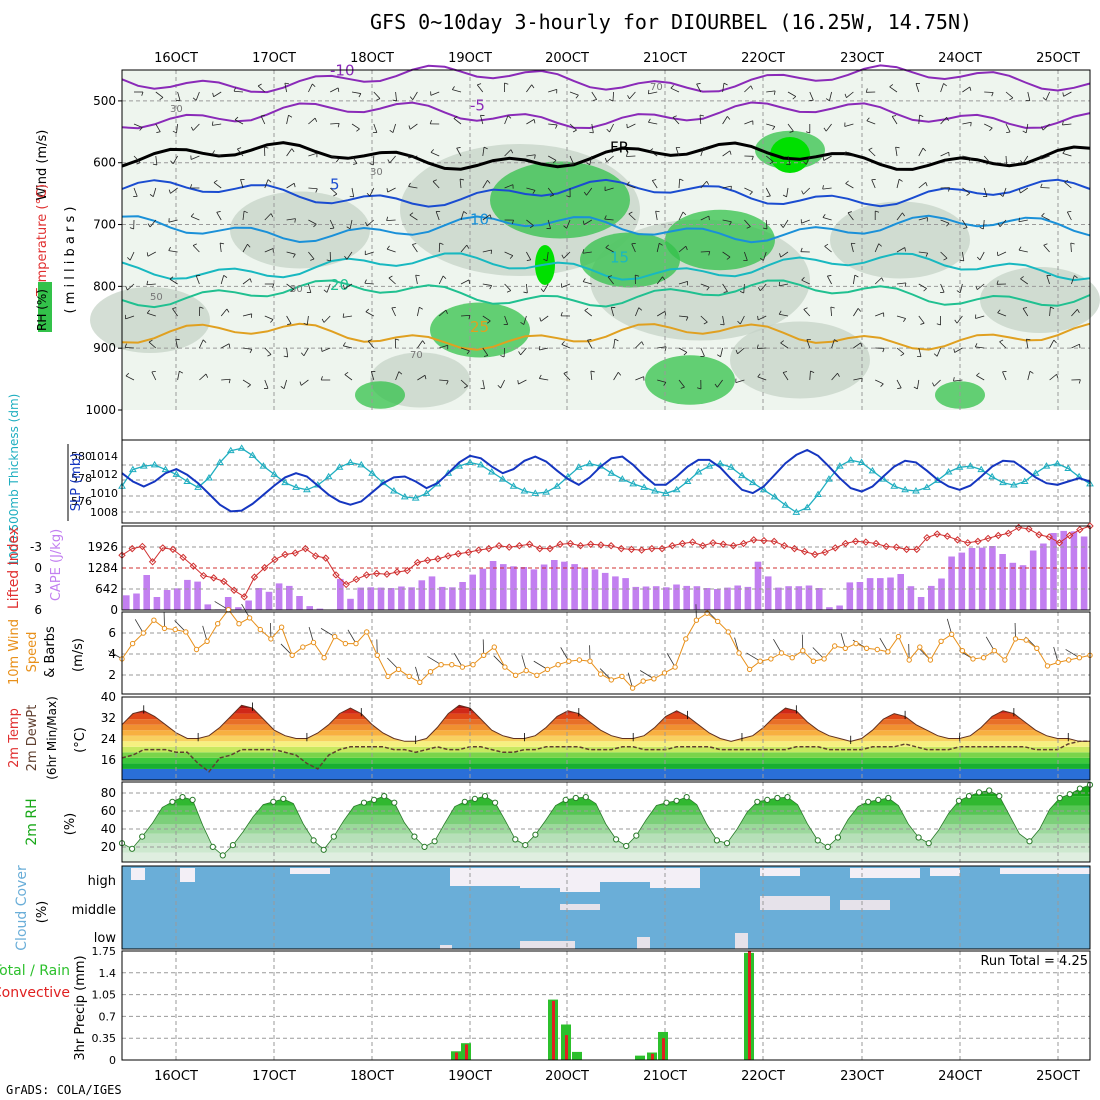 Image resolution: width=1100 pixels, height=1100 pixels. What do you see at coordinates (862, 58) in the screenshot?
I see `x-tick-label-top: 23OCT` at bounding box center [862, 58].